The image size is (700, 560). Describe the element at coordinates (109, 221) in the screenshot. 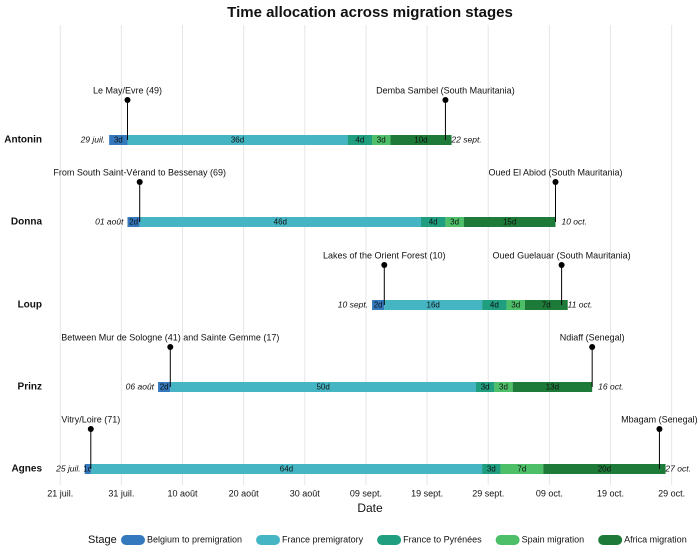

I see `start-label: 01 août` at that location.